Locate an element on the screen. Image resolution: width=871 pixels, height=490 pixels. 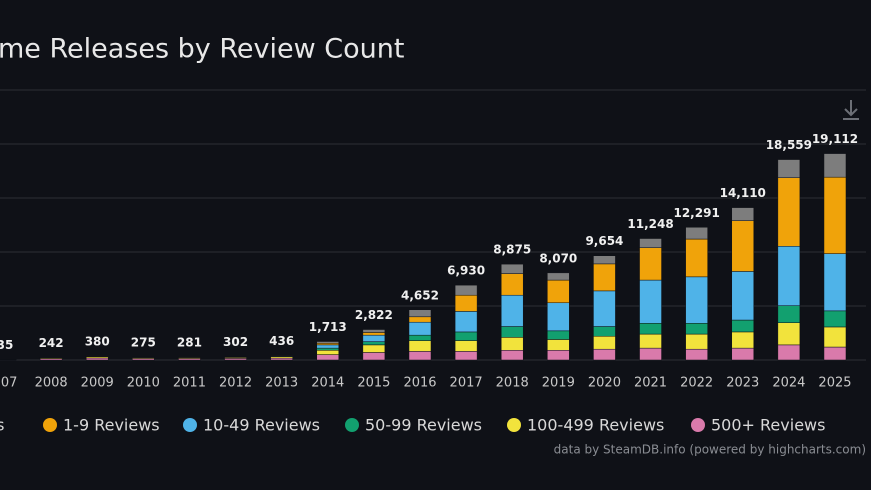
total-label: 8,875 is located at coordinates (512, 250).